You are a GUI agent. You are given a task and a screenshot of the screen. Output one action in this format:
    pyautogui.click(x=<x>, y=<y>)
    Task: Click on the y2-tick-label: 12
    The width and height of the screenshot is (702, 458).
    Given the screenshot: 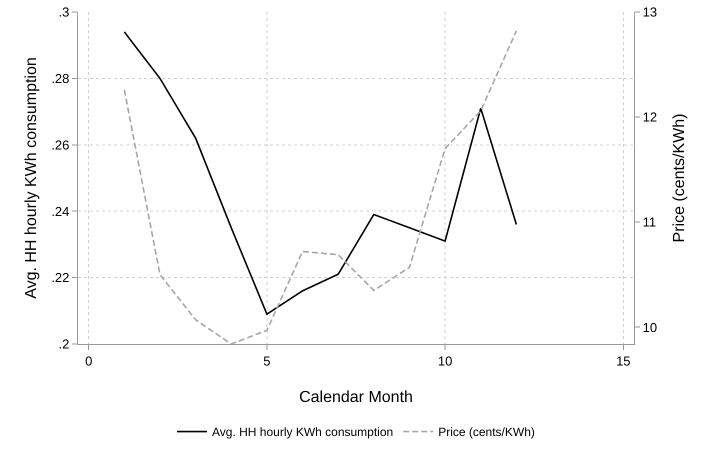 What is the action you would take?
    pyautogui.click(x=650, y=117)
    